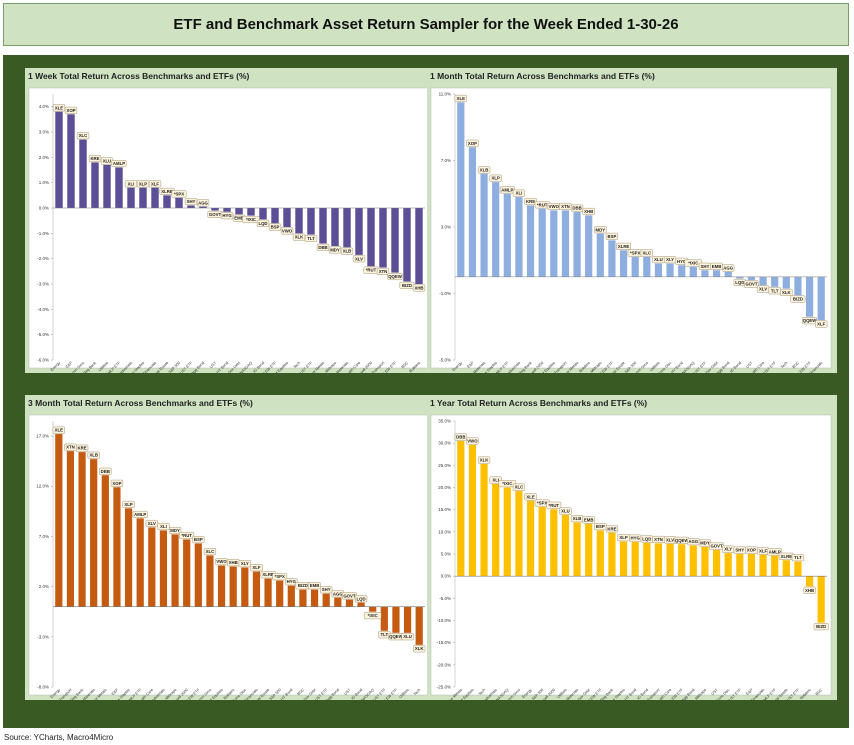 Image resolution: width=854 pixels, height=745 pixels. What do you see at coordinates (44, 208) in the screenshot?
I see `y-tick-label: 0.0%` at bounding box center [44, 208].